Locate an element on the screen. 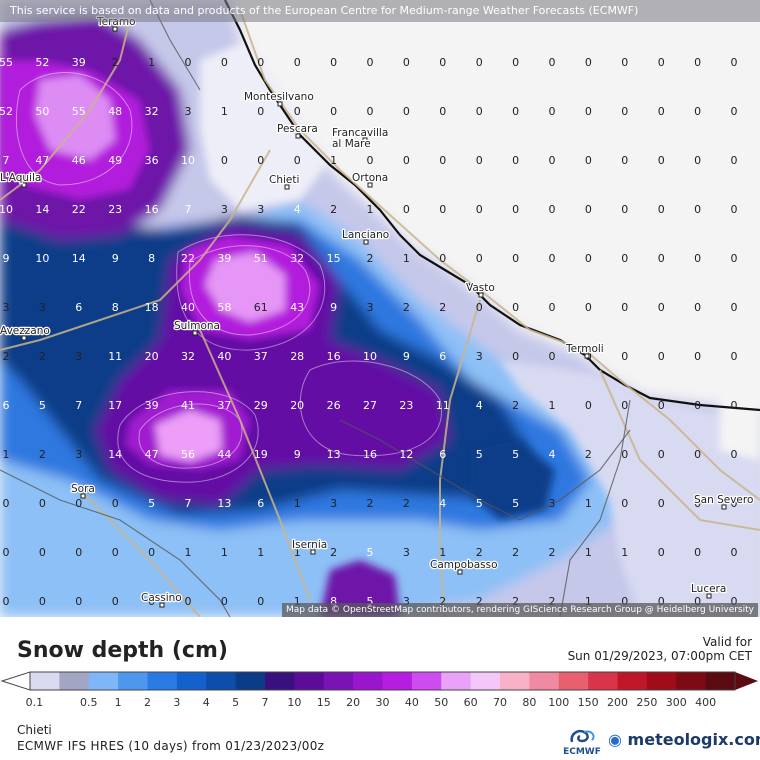  grid-value: 37 is located at coordinates (224, 405).